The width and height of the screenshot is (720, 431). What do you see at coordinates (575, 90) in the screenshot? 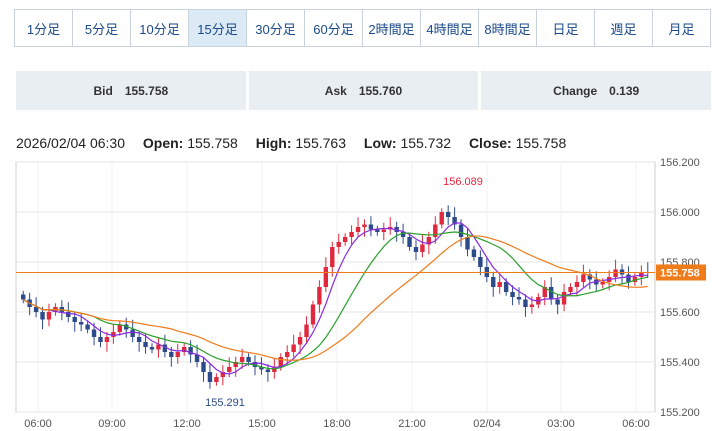
I see `change-label: Change` at bounding box center [575, 90].